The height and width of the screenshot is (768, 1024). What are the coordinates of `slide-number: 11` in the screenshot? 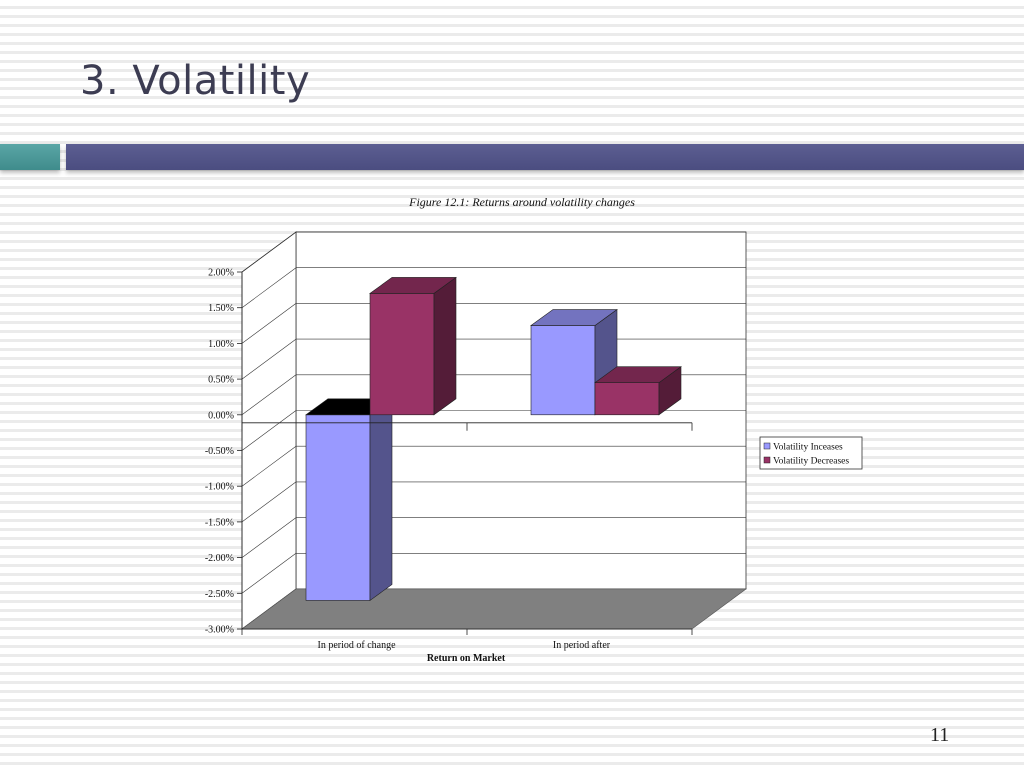 It's located at (940, 735).